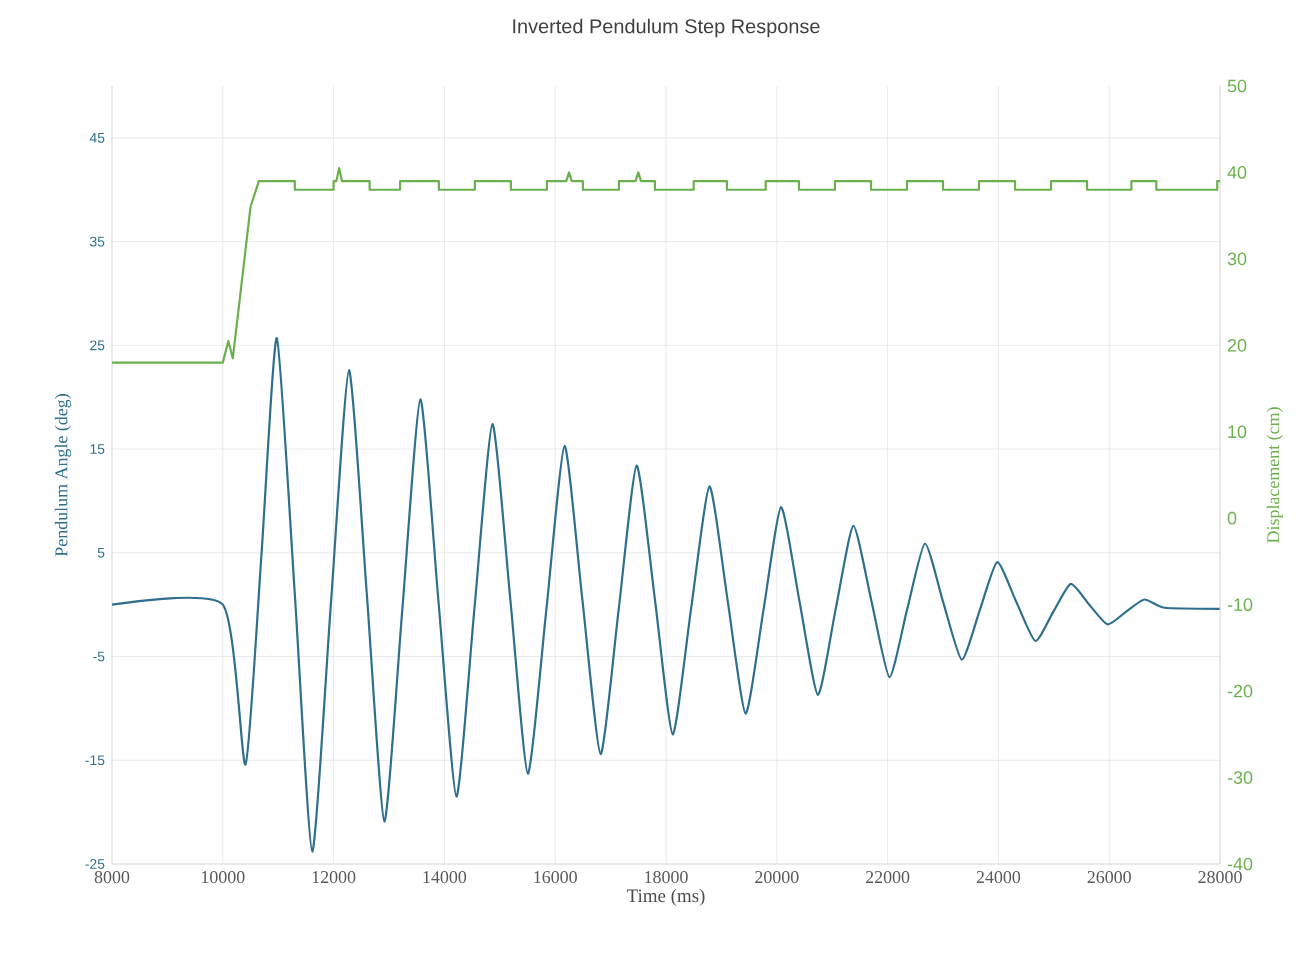  Describe the element at coordinates (1237, 259) in the screenshot. I see `y2-tick-label: 30` at that location.